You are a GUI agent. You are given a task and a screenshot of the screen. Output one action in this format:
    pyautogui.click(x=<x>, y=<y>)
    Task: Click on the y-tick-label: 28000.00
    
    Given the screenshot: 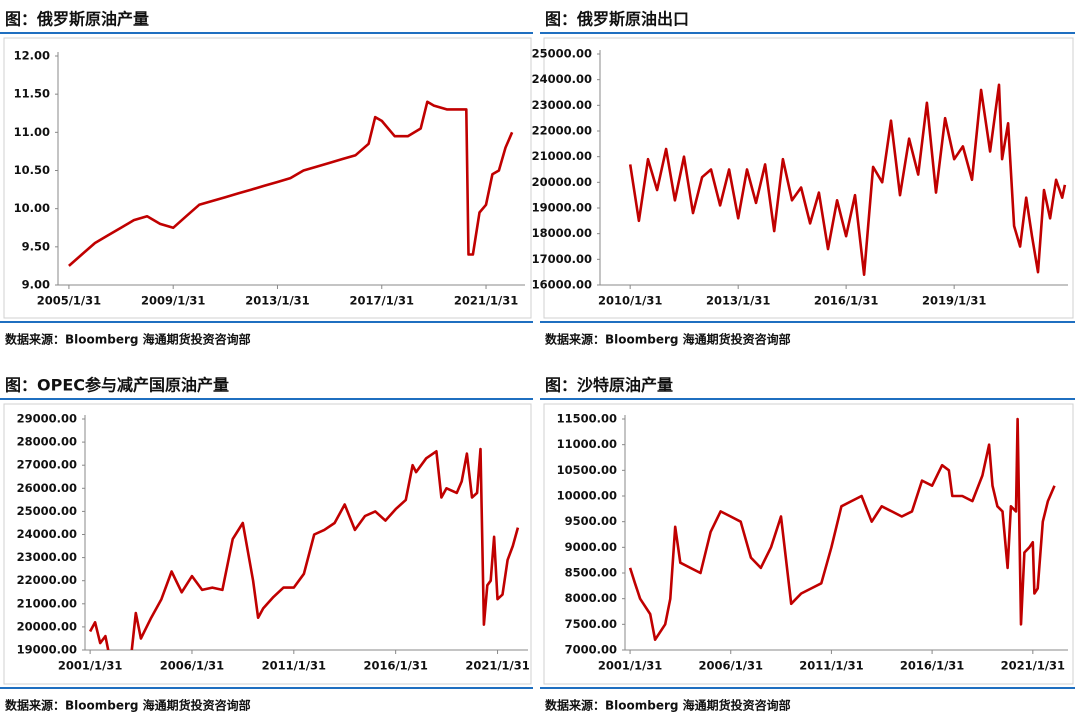 What is the action you would take?
    pyautogui.click(x=47, y=442)
    